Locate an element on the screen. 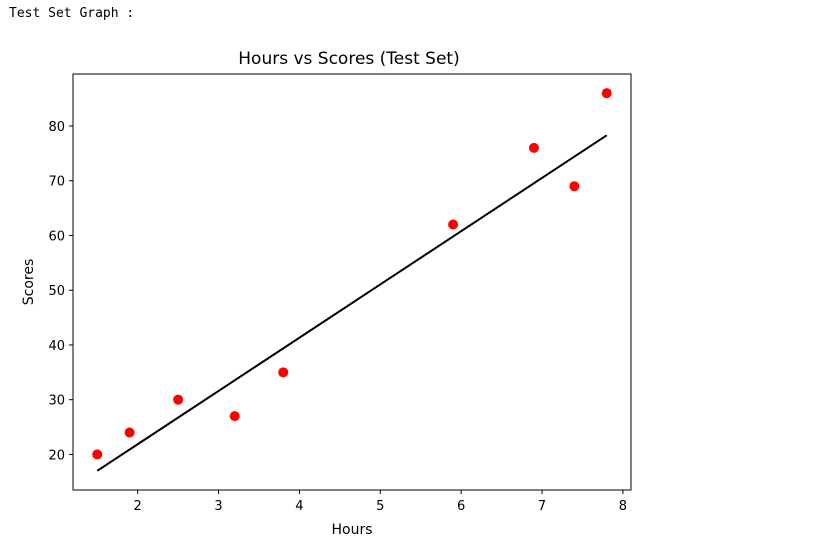 The image size is (814, 548). x-tick-label: 2 is located at coordinates (138, 506).